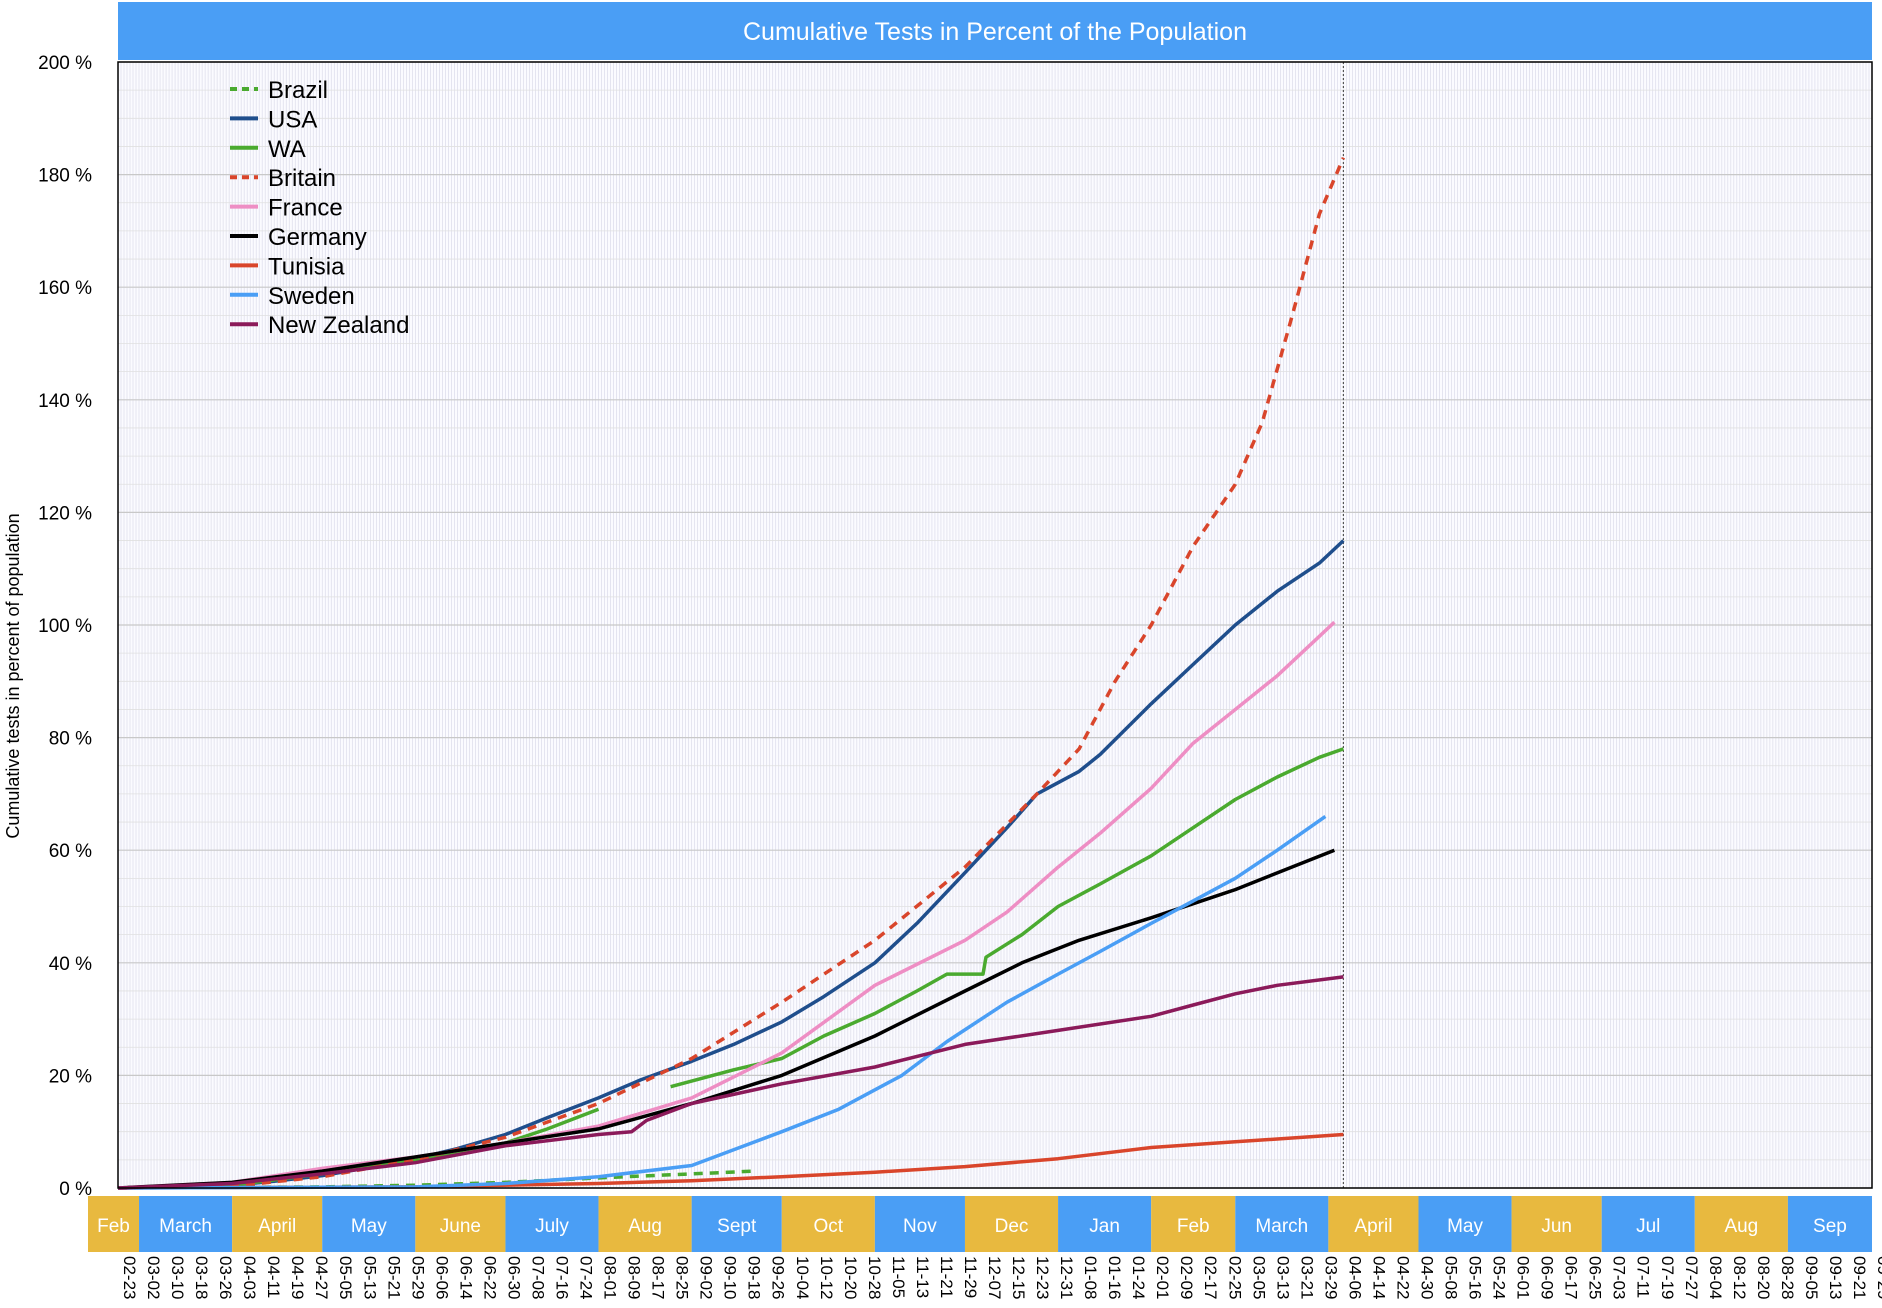 The image size is (1882, 1308). I want to click on date-tick-label: 03-29, so click(1330, 1277).